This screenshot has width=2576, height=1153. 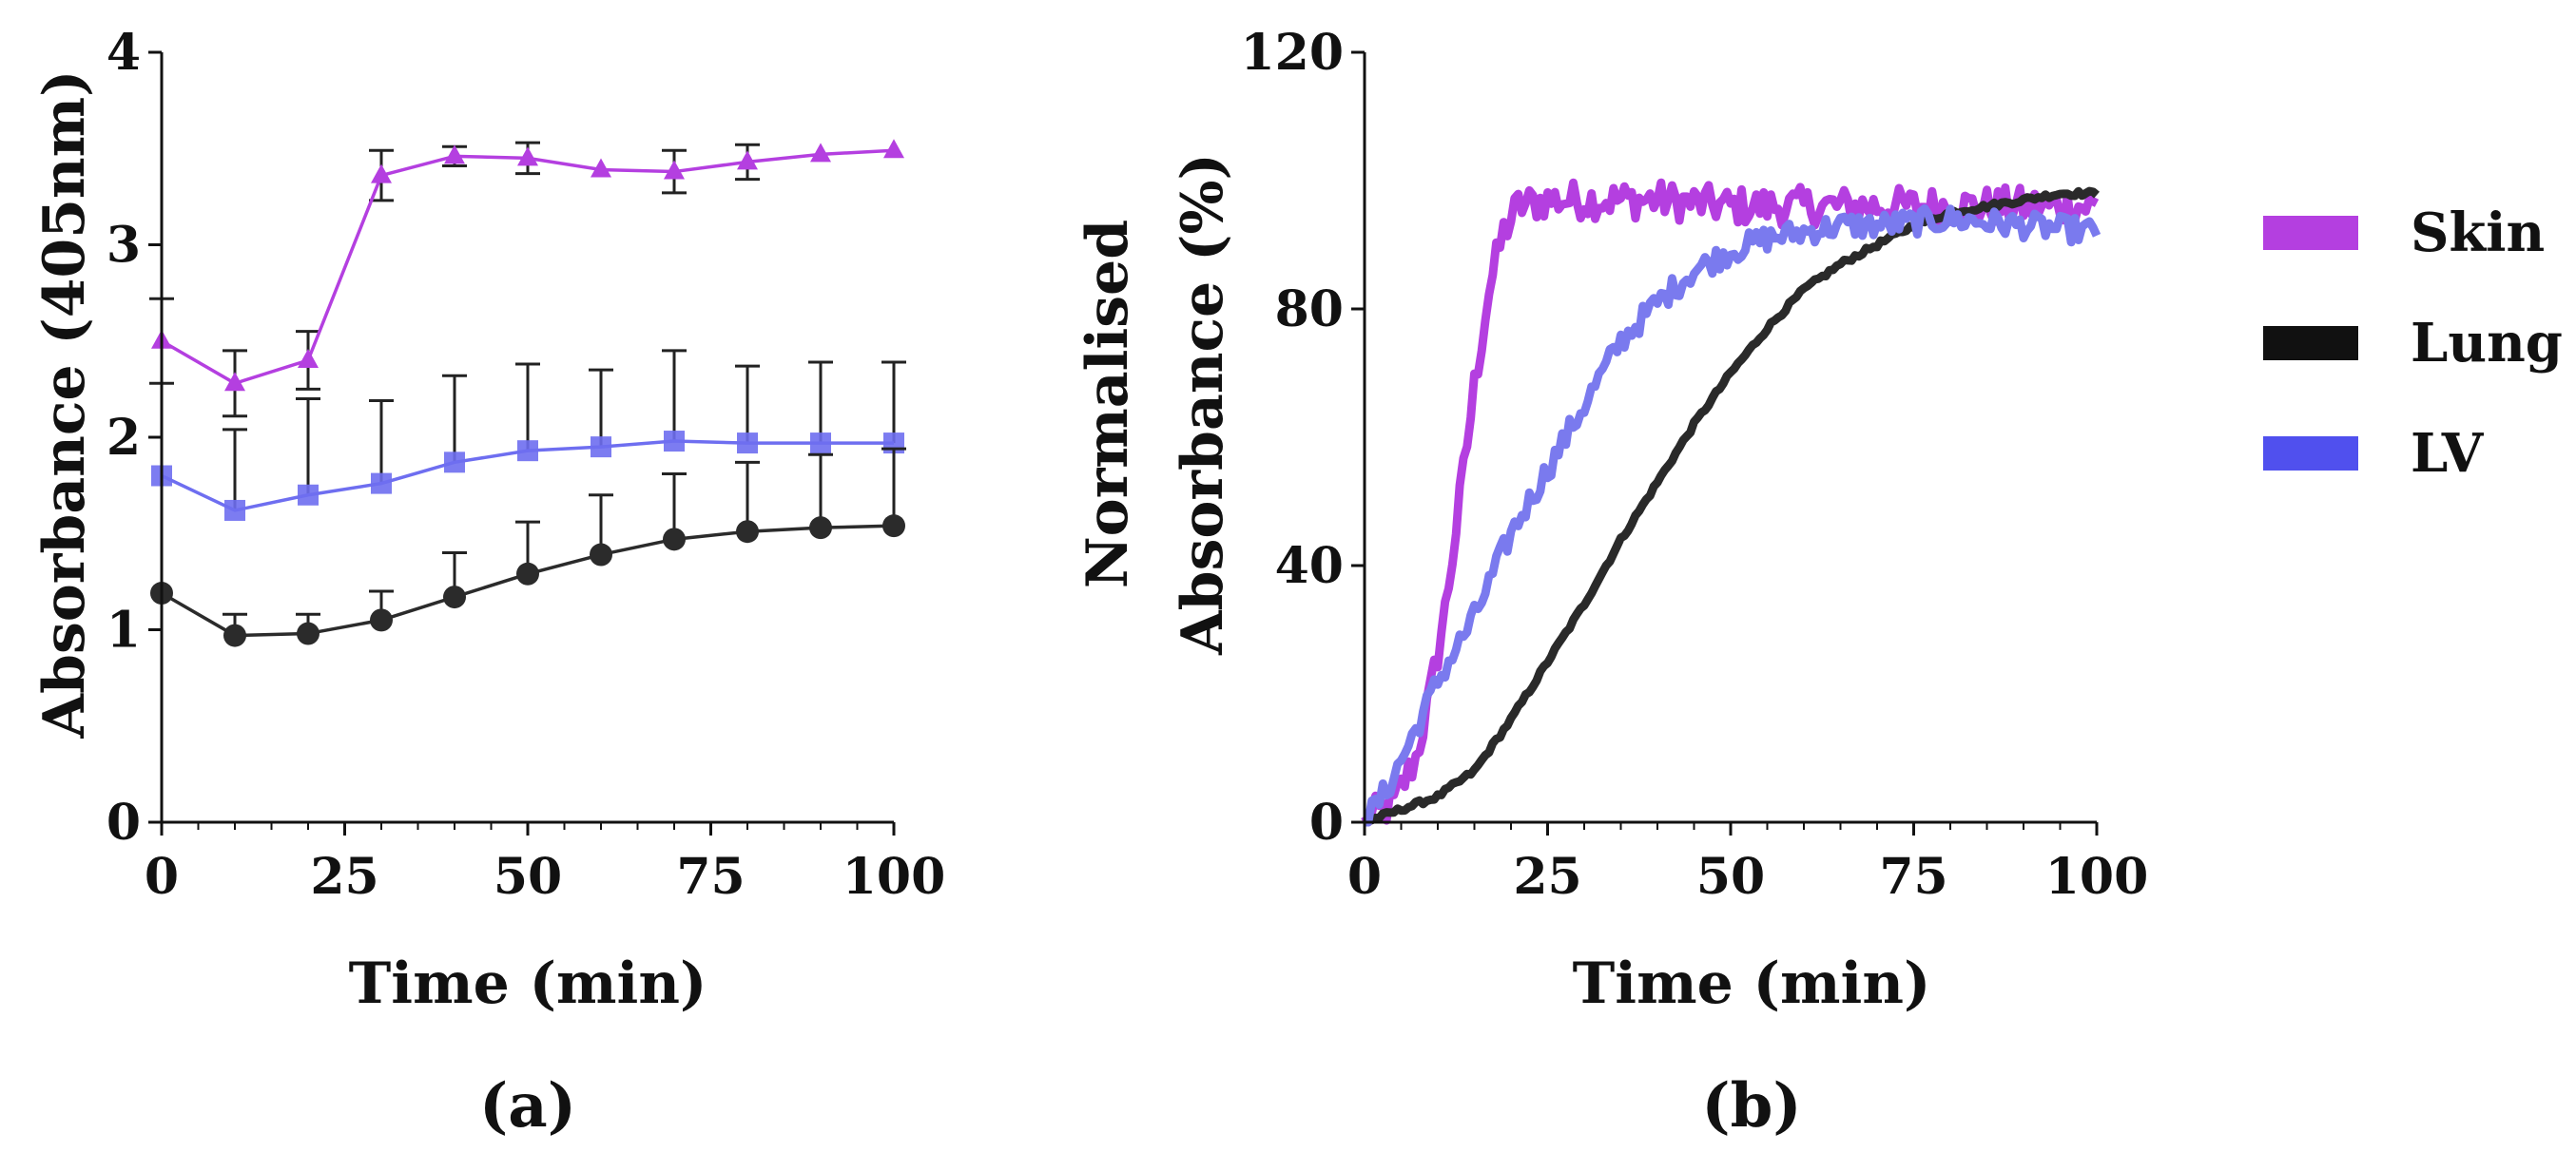 What do you see at coordinates (2448, 453) in the screenshot?
I see `legend-label-lv: LV` at bounding box center [2448, 453].